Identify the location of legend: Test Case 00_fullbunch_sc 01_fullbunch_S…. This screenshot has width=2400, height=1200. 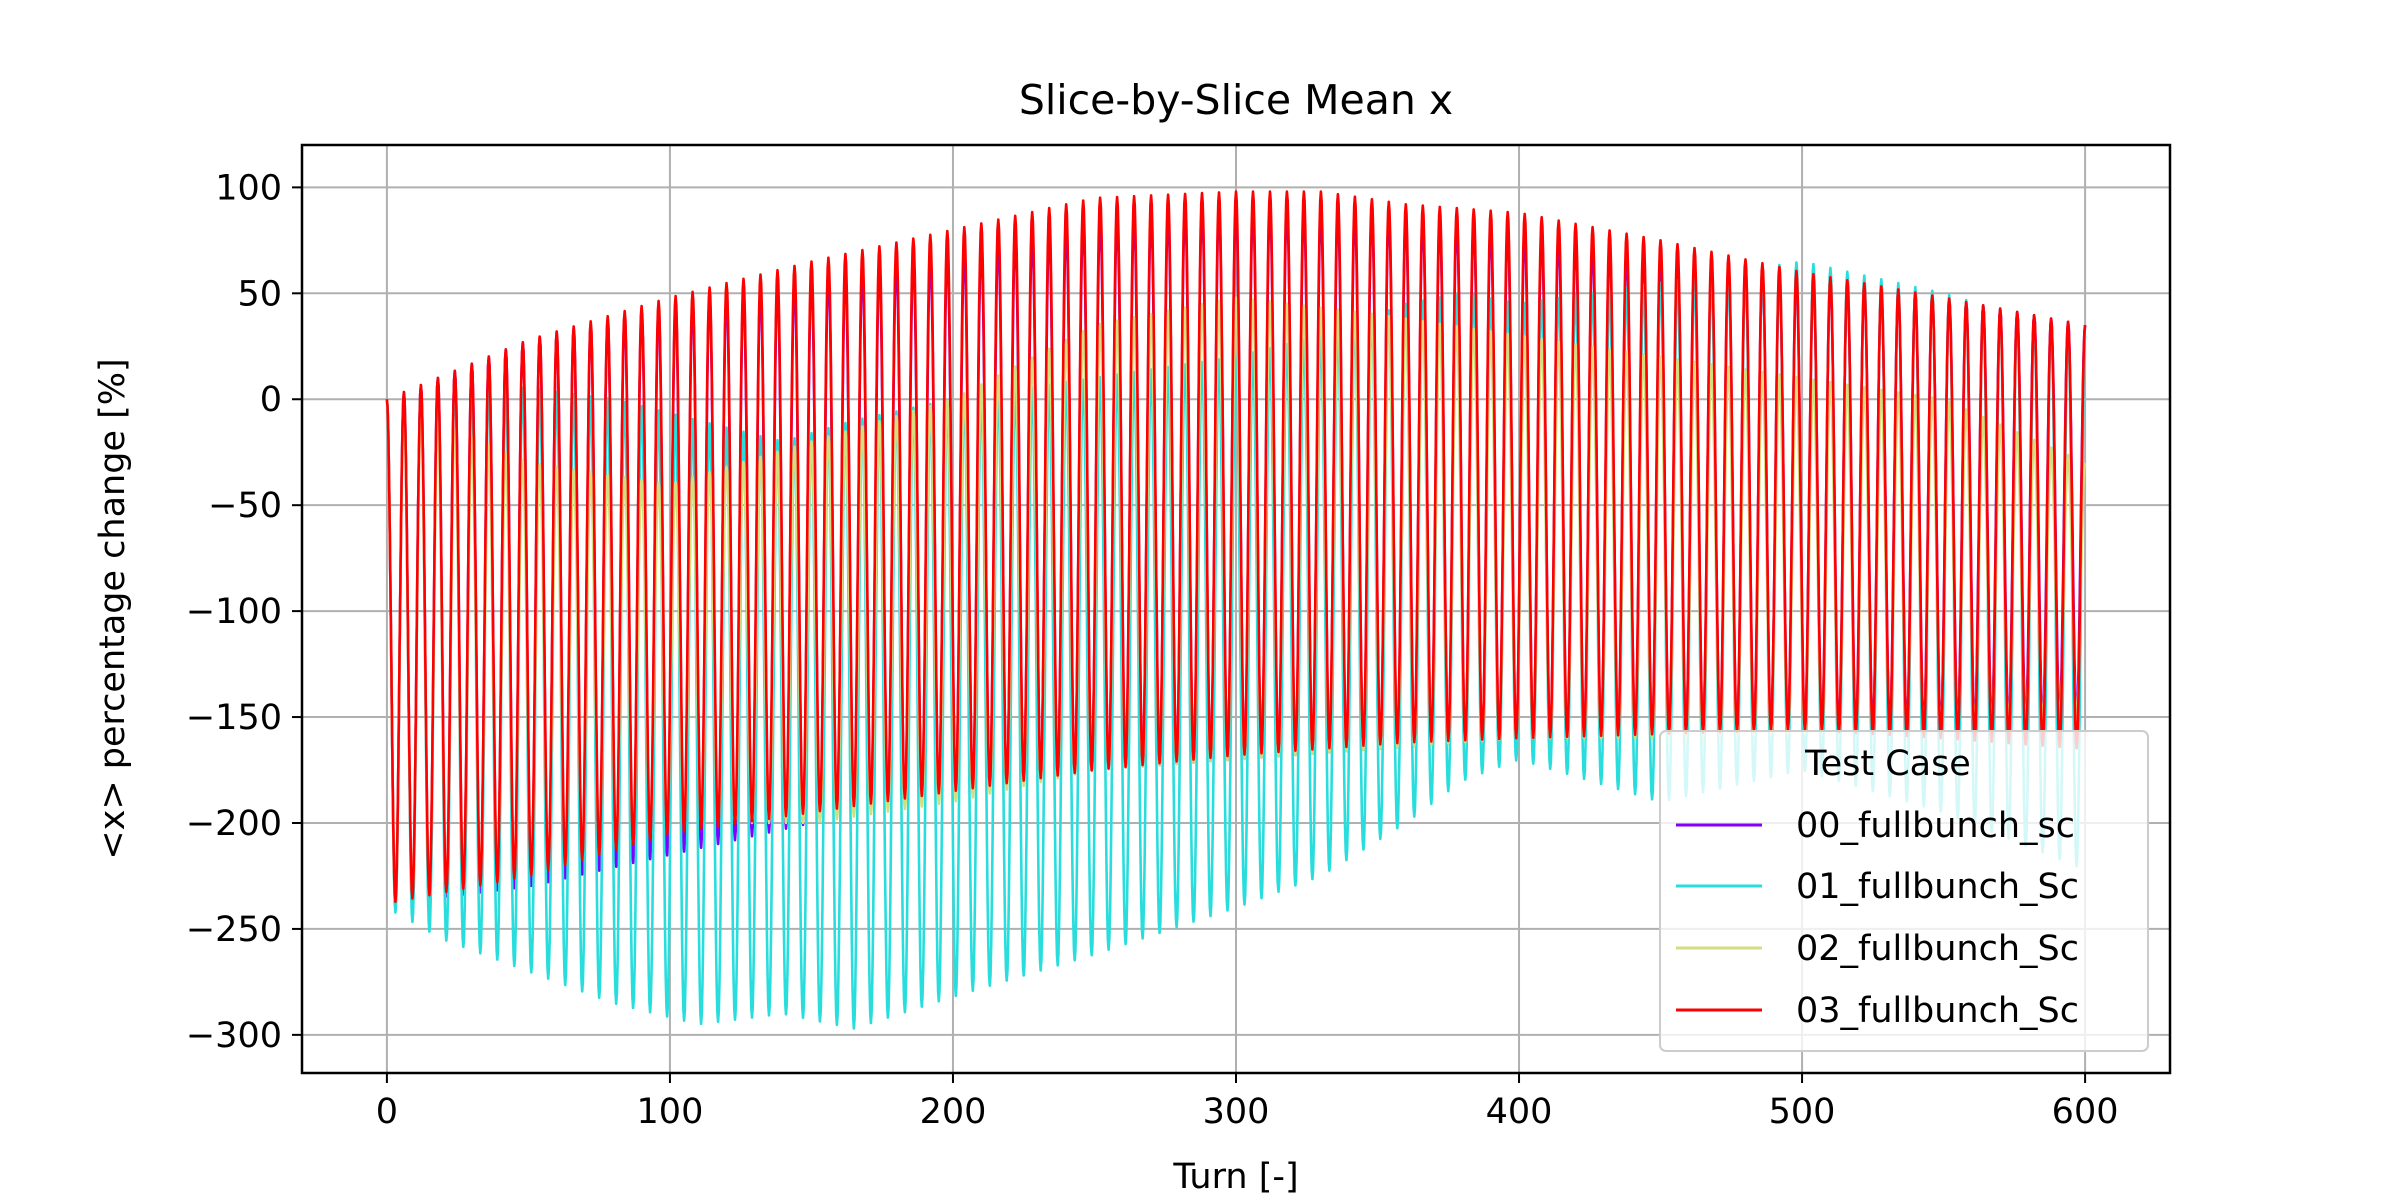
(1904, 891).